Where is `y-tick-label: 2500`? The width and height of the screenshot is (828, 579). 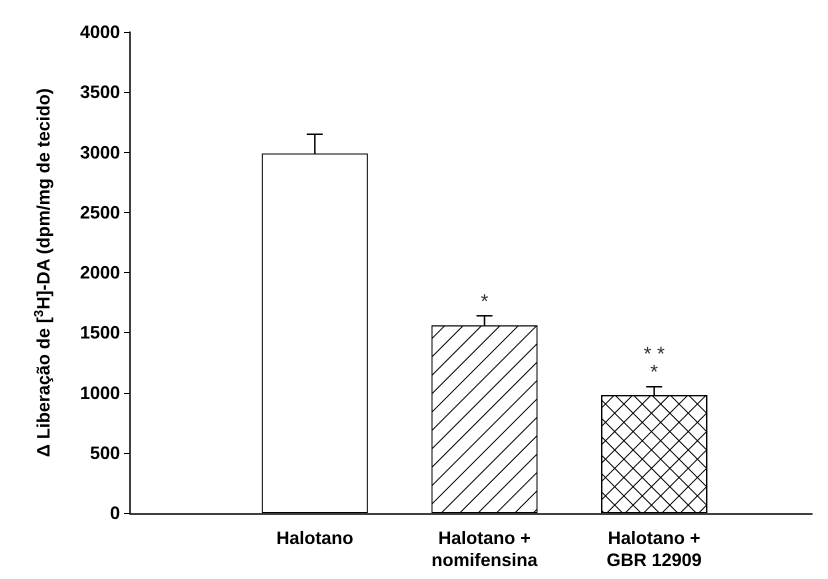
y-tick-label: 2500 is located at coordinates (100, 212).